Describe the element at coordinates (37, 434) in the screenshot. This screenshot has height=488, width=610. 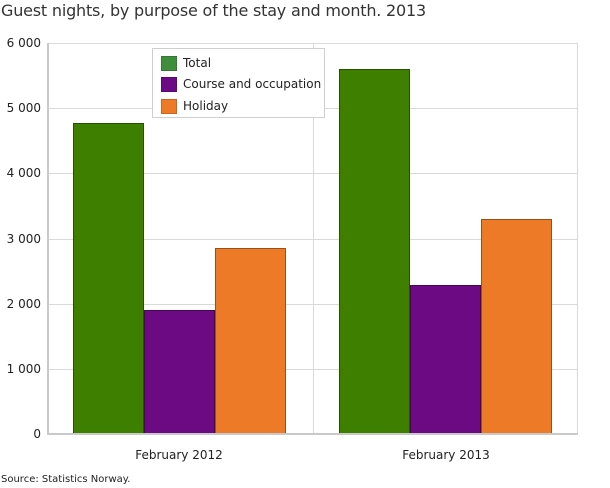
I see `ytick-label: 0` at that location.